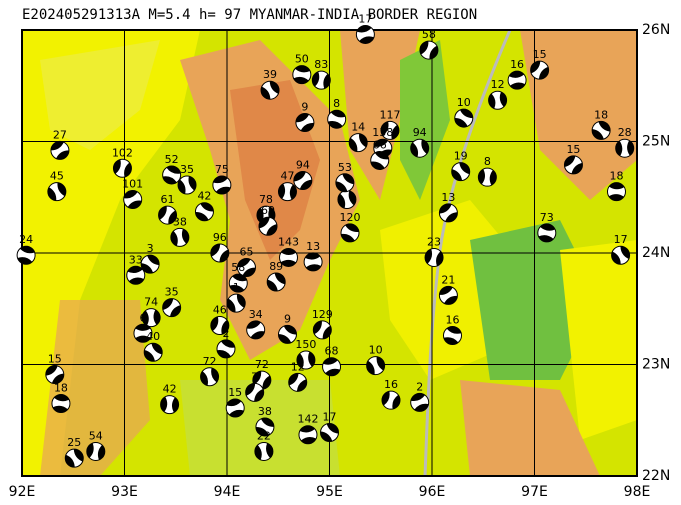 The width and height of the screenshot is (681, 505). What do you see at coordinates (601, 114) in the screenshot?
I see `depth-label: 18` at bounding box center [601, 114].